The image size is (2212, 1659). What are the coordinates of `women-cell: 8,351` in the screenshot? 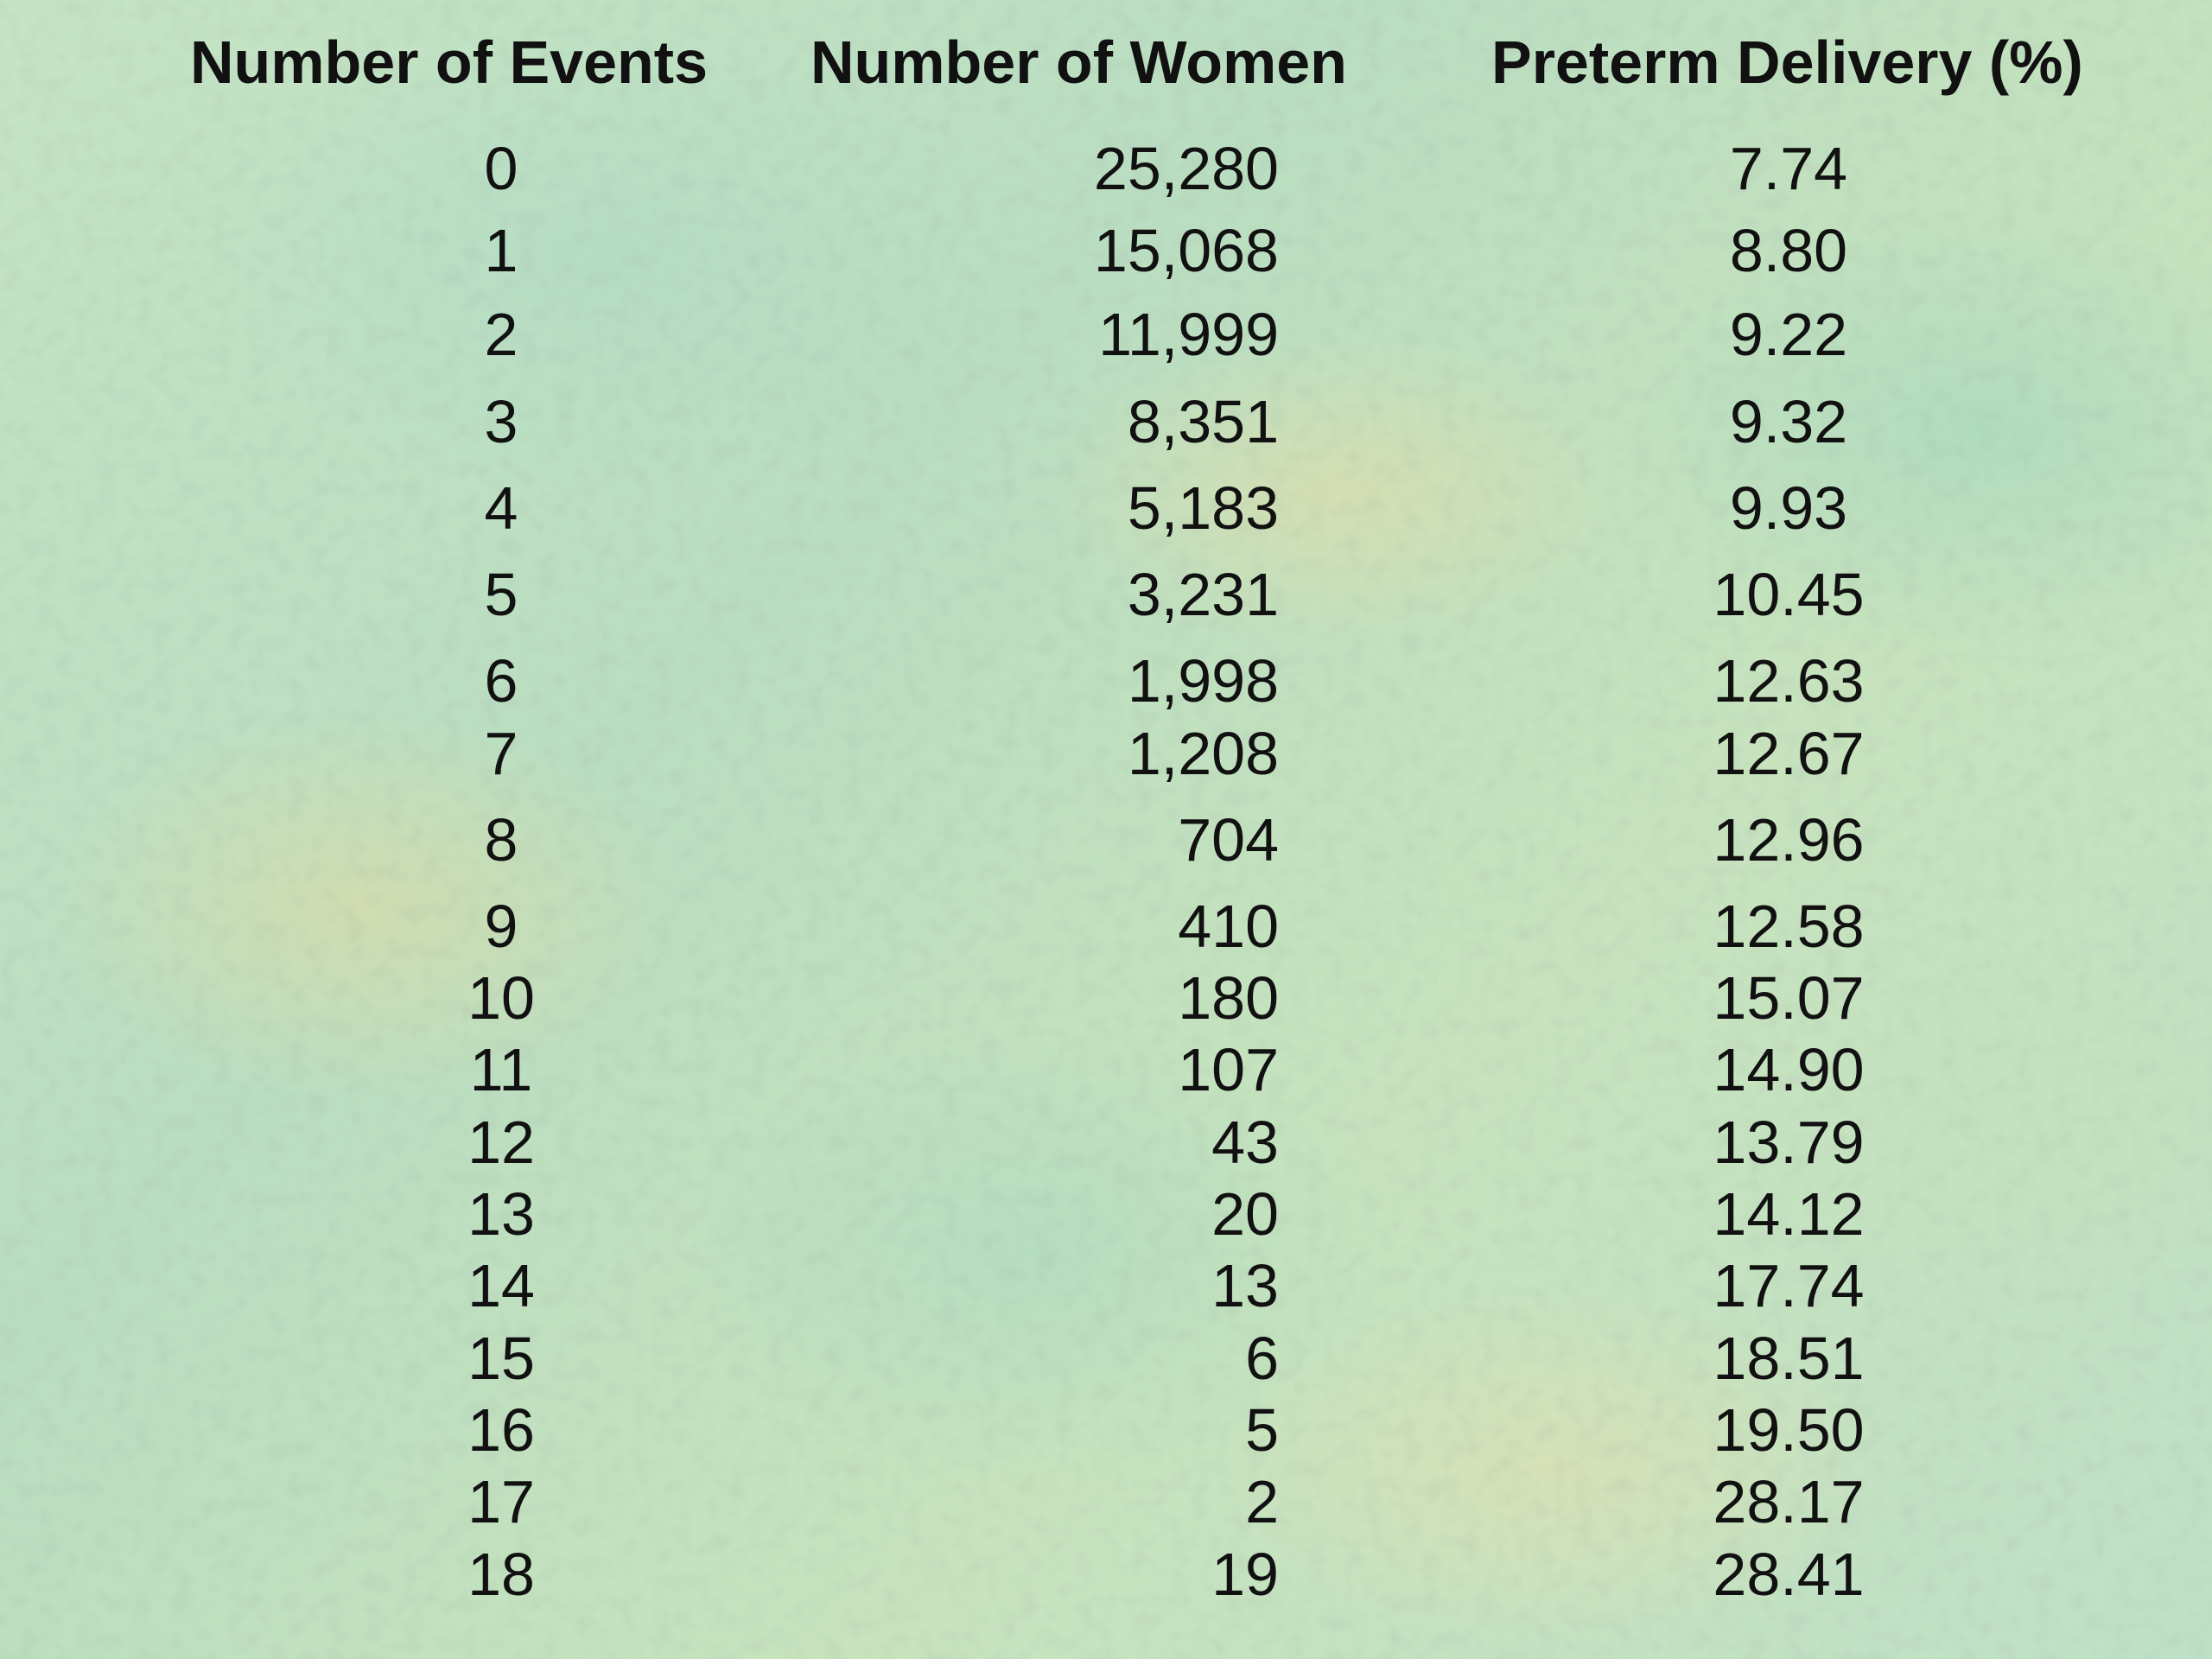 It's located at (1203, 421).